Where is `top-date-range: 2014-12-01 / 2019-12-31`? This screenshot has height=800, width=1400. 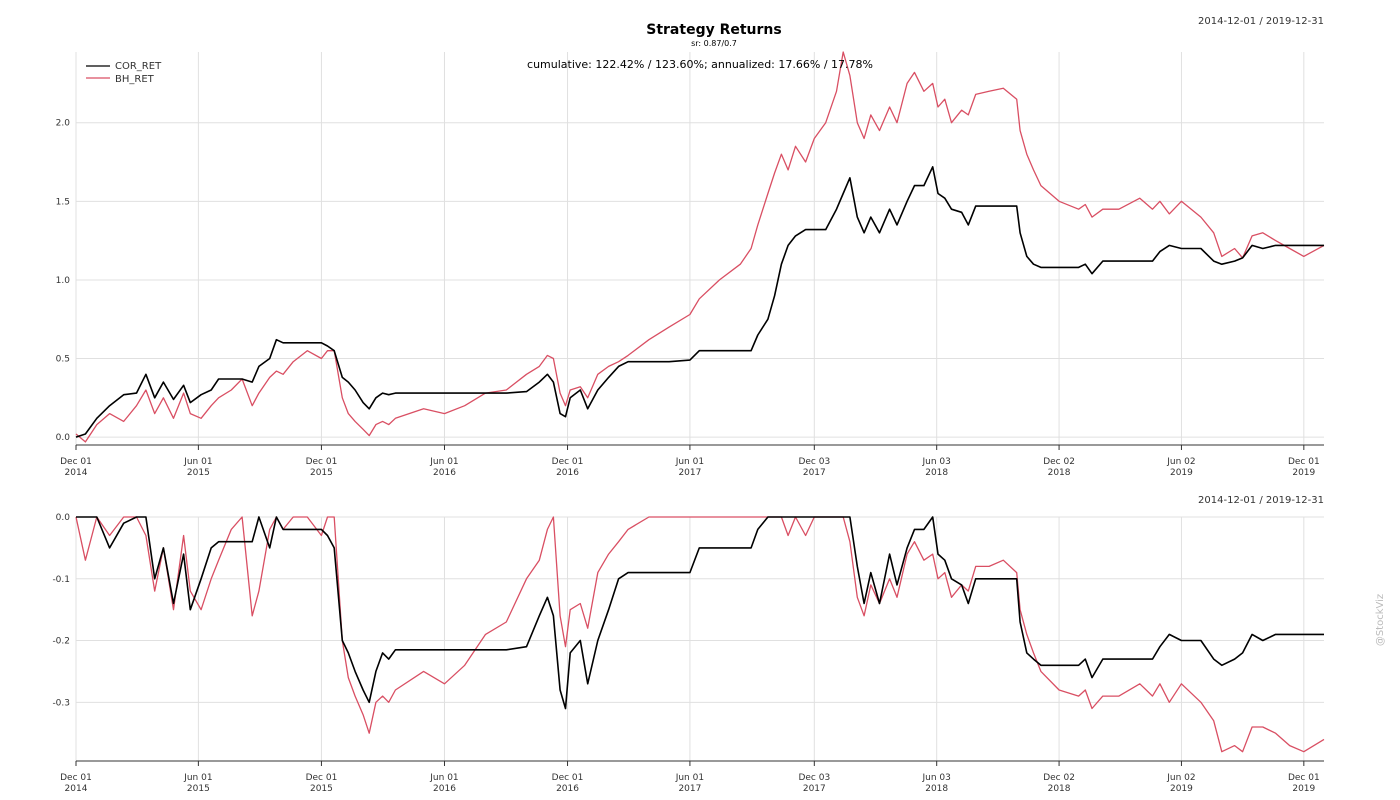
top-date-range: 2014-12-01 / 2019-12-31 is located at coordinates (1261, 21).